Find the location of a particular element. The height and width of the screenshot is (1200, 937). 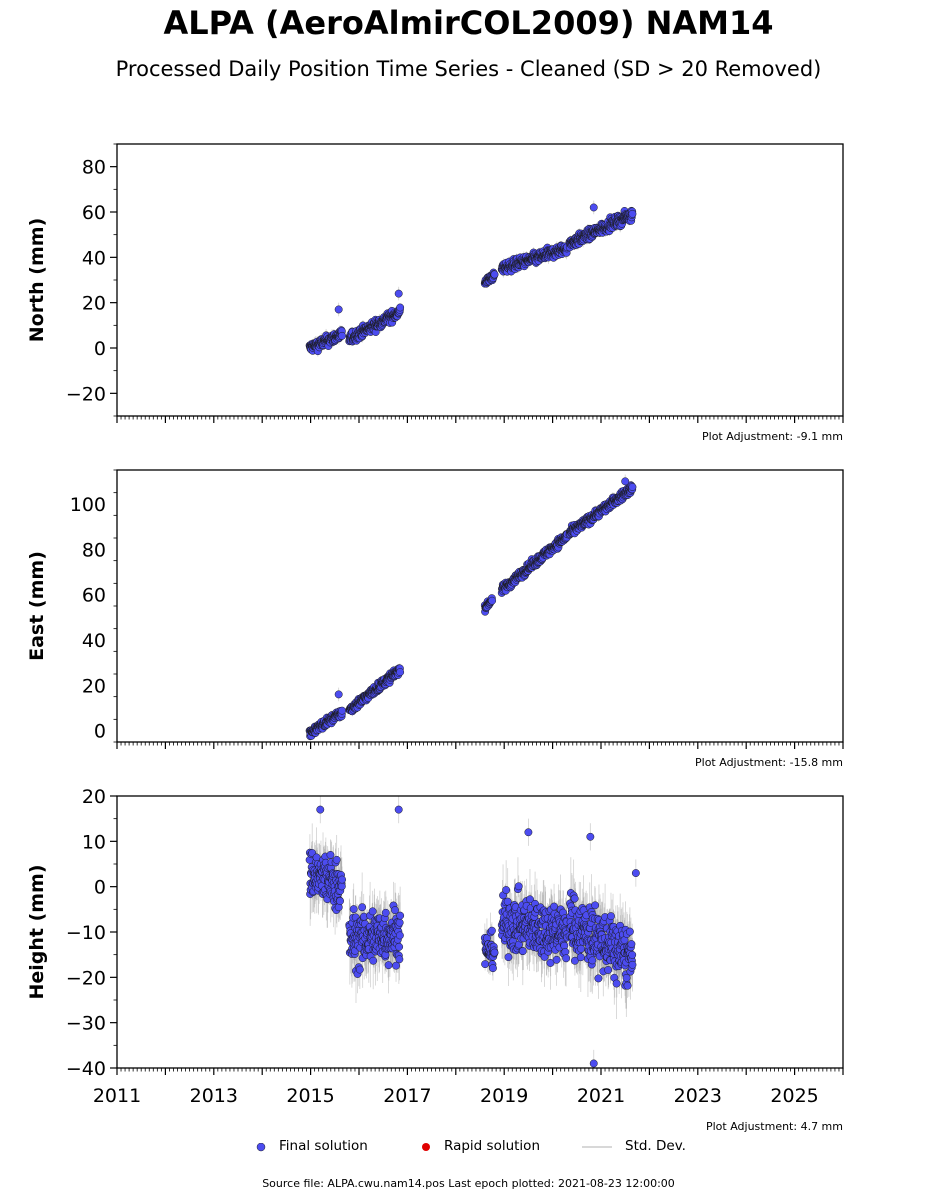

y-axis-label: North (mm) is located at coordinates (37, 280).